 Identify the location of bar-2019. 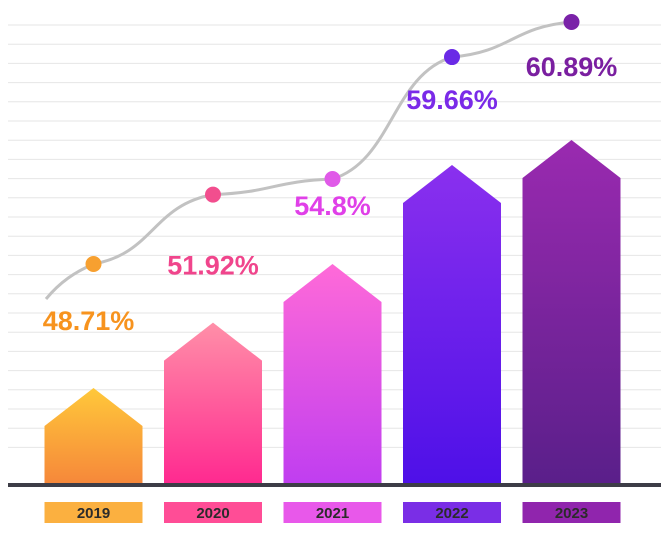
(93, 435).